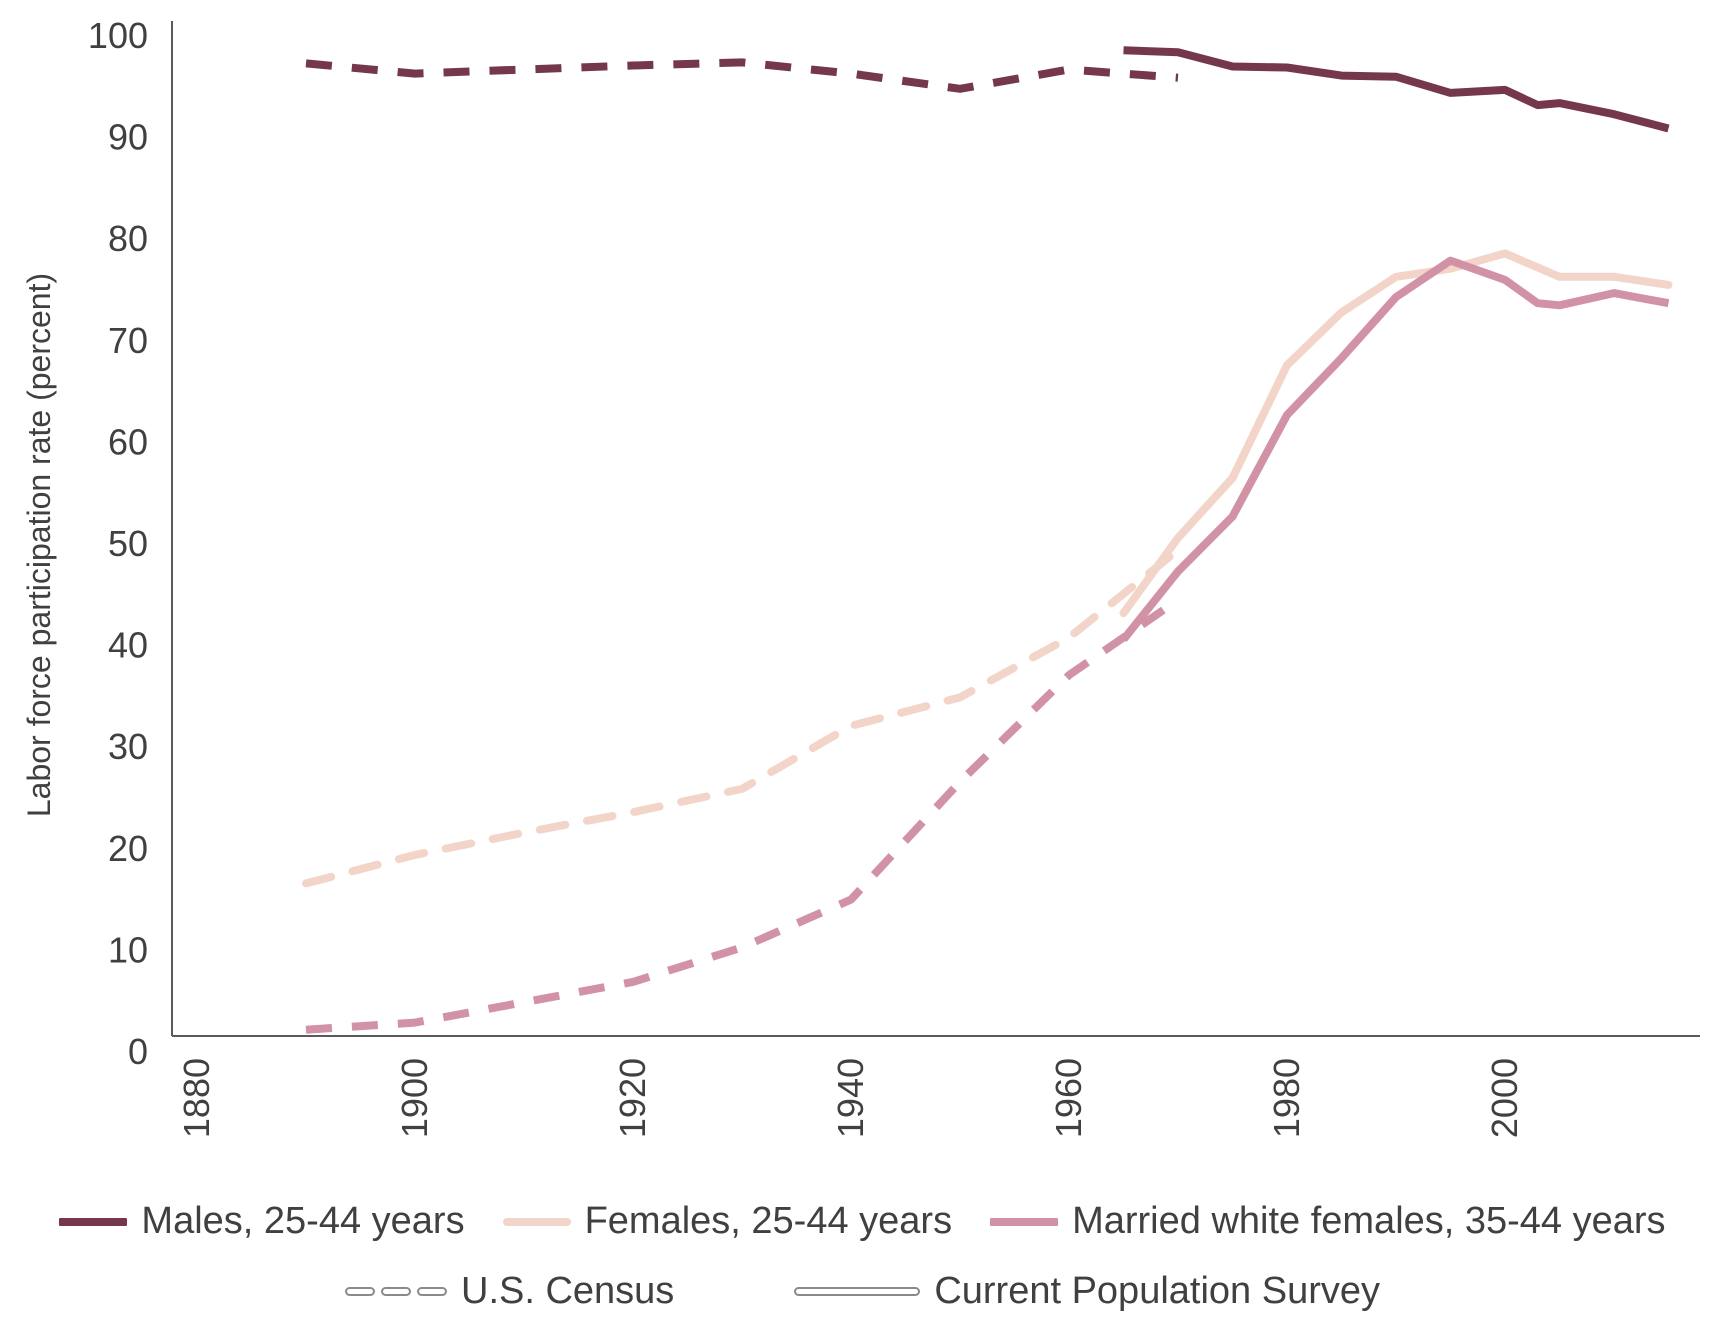 This screenshot has width=1725, height=1317. I want to click on legend-item-census: U.S. Census, so click(509, 1291).